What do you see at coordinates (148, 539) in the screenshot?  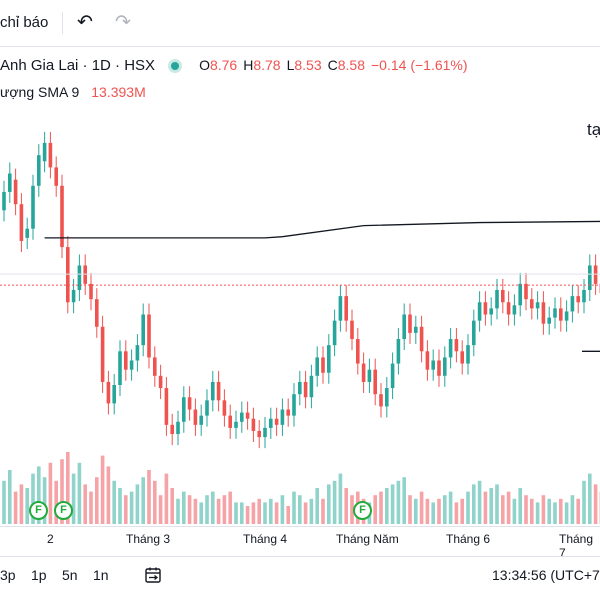 I see `time-axis-label: Tháng 3` at bounding box center [148, 539].